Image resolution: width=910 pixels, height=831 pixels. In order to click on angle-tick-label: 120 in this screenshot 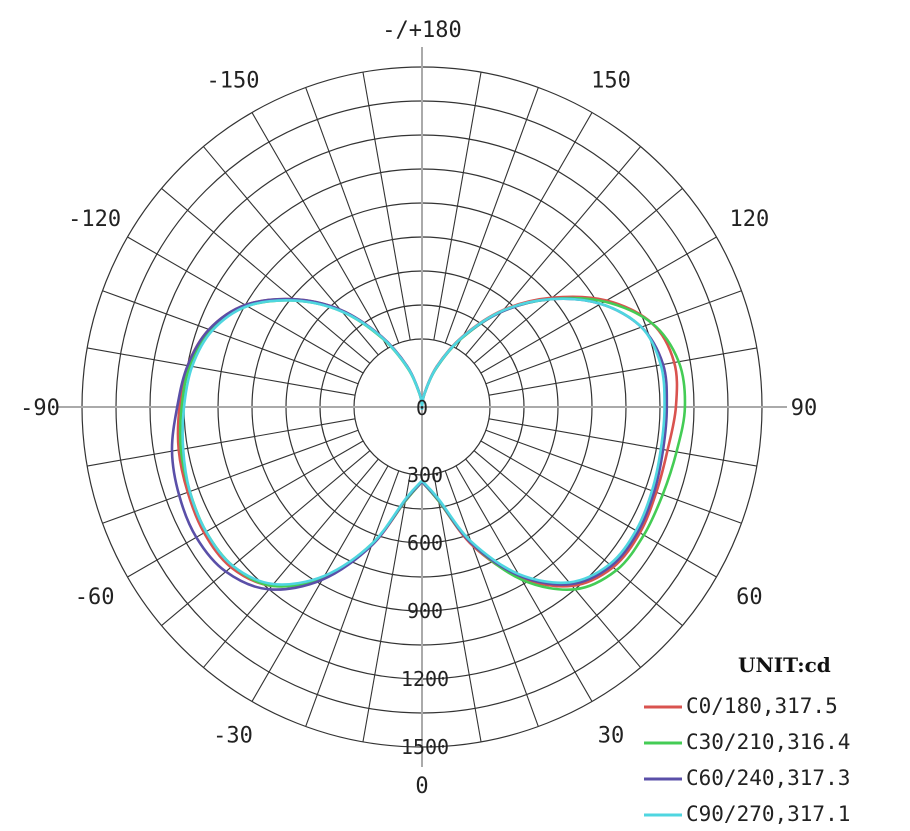, I will do `click(749, 219)`.